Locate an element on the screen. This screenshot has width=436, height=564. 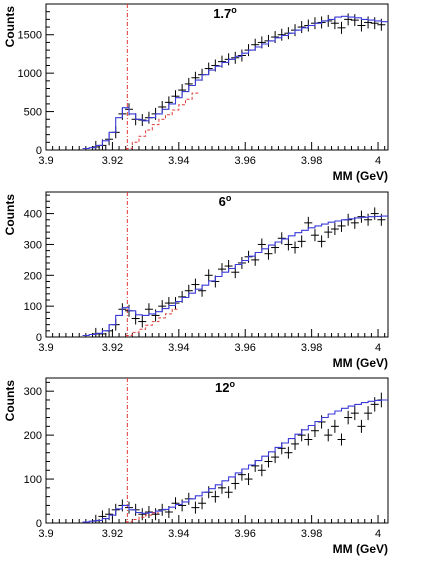
y-tick-label: 500 is located at coordinates (33, 113).